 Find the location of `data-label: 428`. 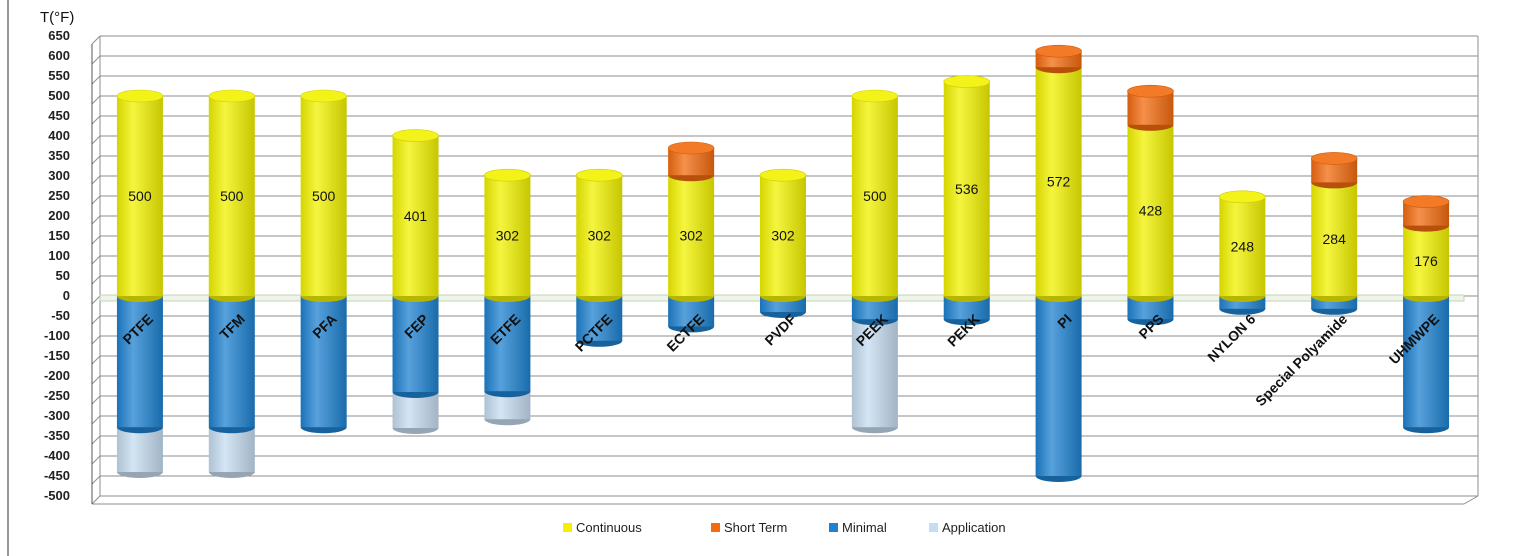

data-label: 428 is located at coordinates (1151, 210).